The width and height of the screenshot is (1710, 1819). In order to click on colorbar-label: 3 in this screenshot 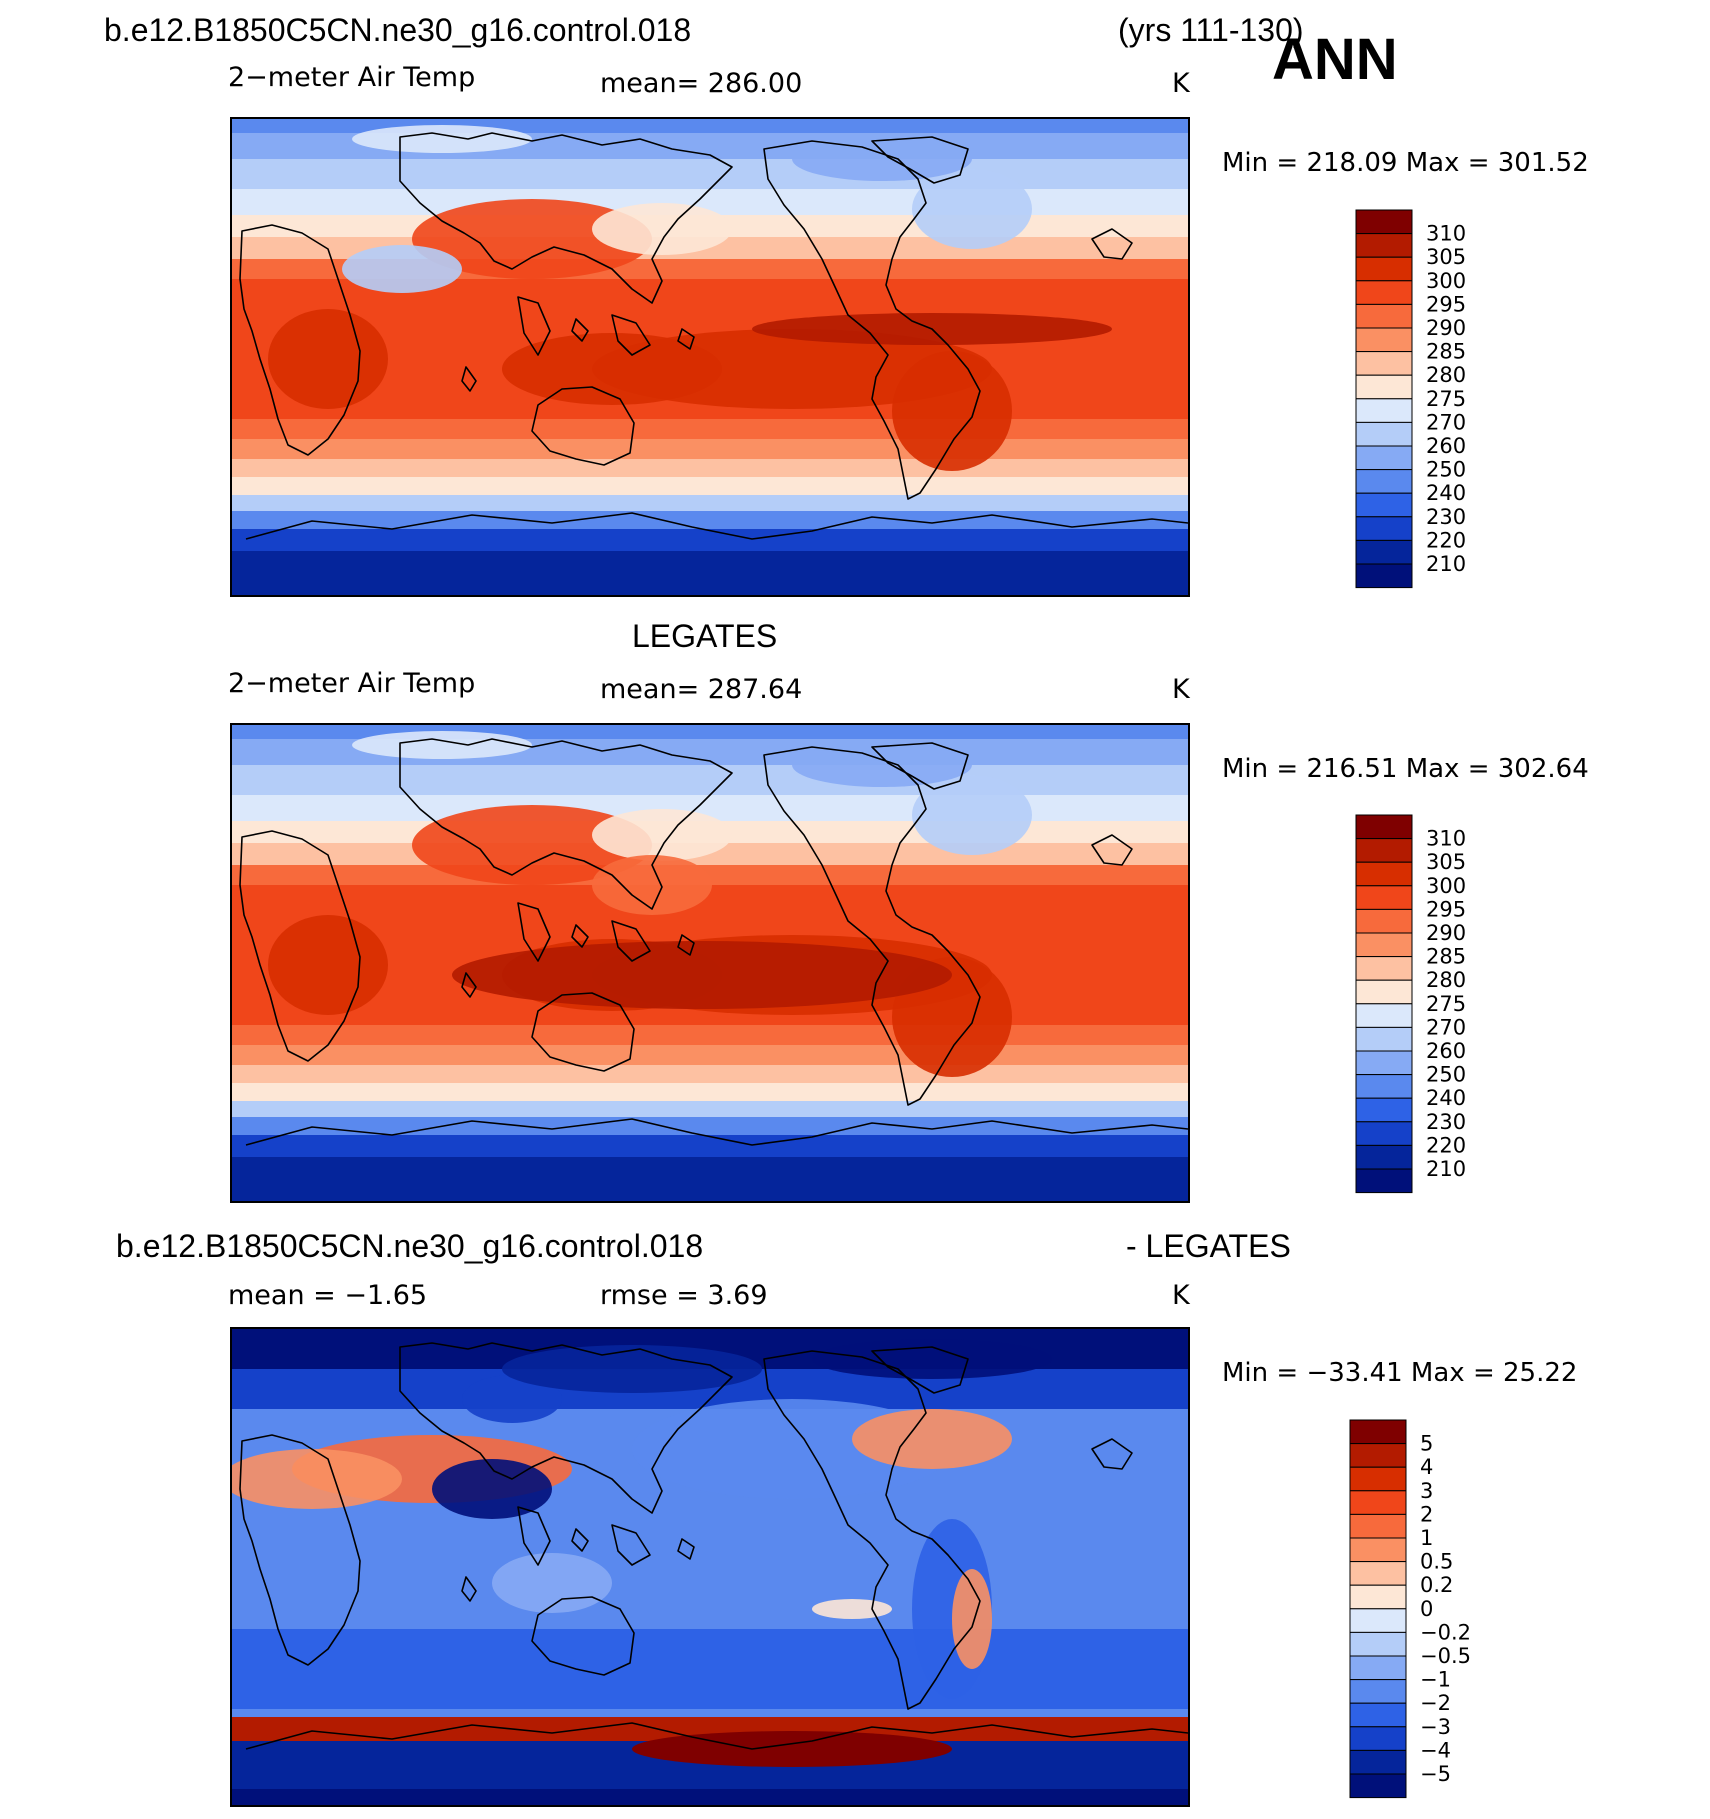, I will do `click(1426, 1491)`.